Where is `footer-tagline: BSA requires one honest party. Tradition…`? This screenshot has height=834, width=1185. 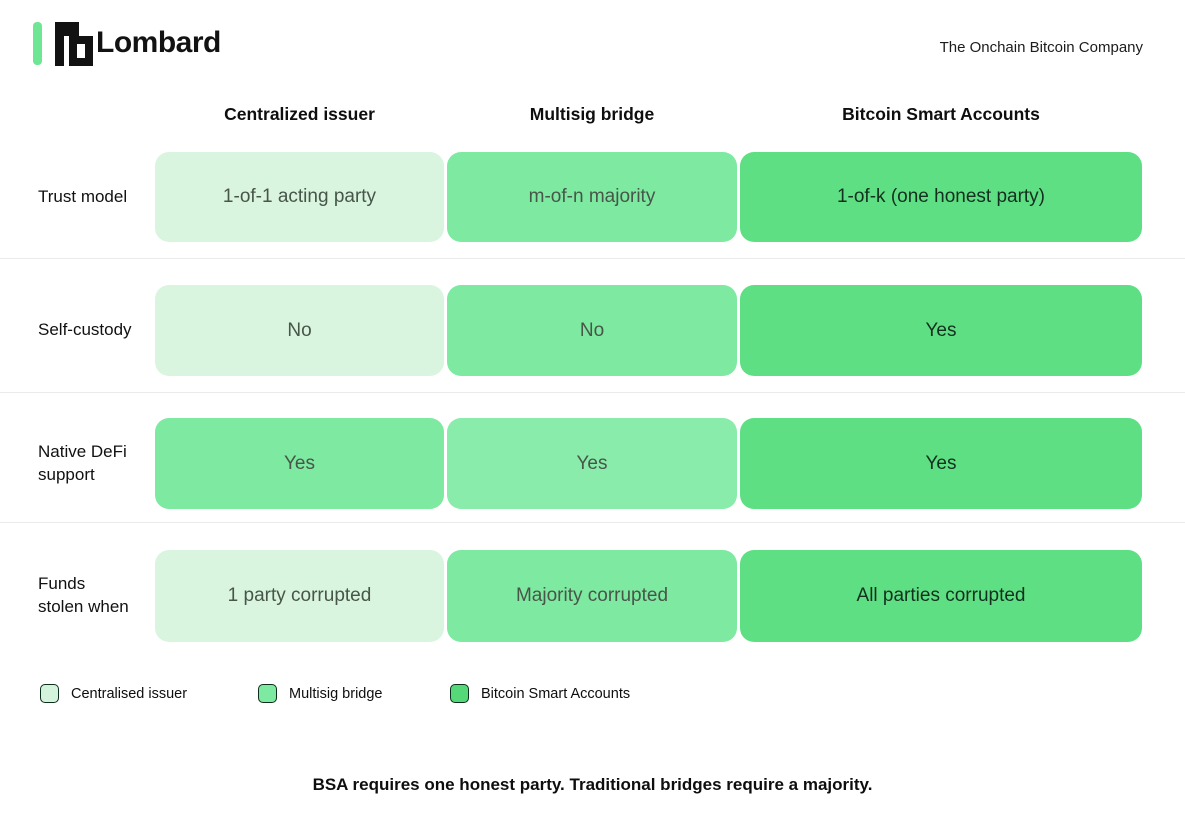
footer-tagline: BSA requires one honest party. Tradition… is located at coordinates (592, 784).